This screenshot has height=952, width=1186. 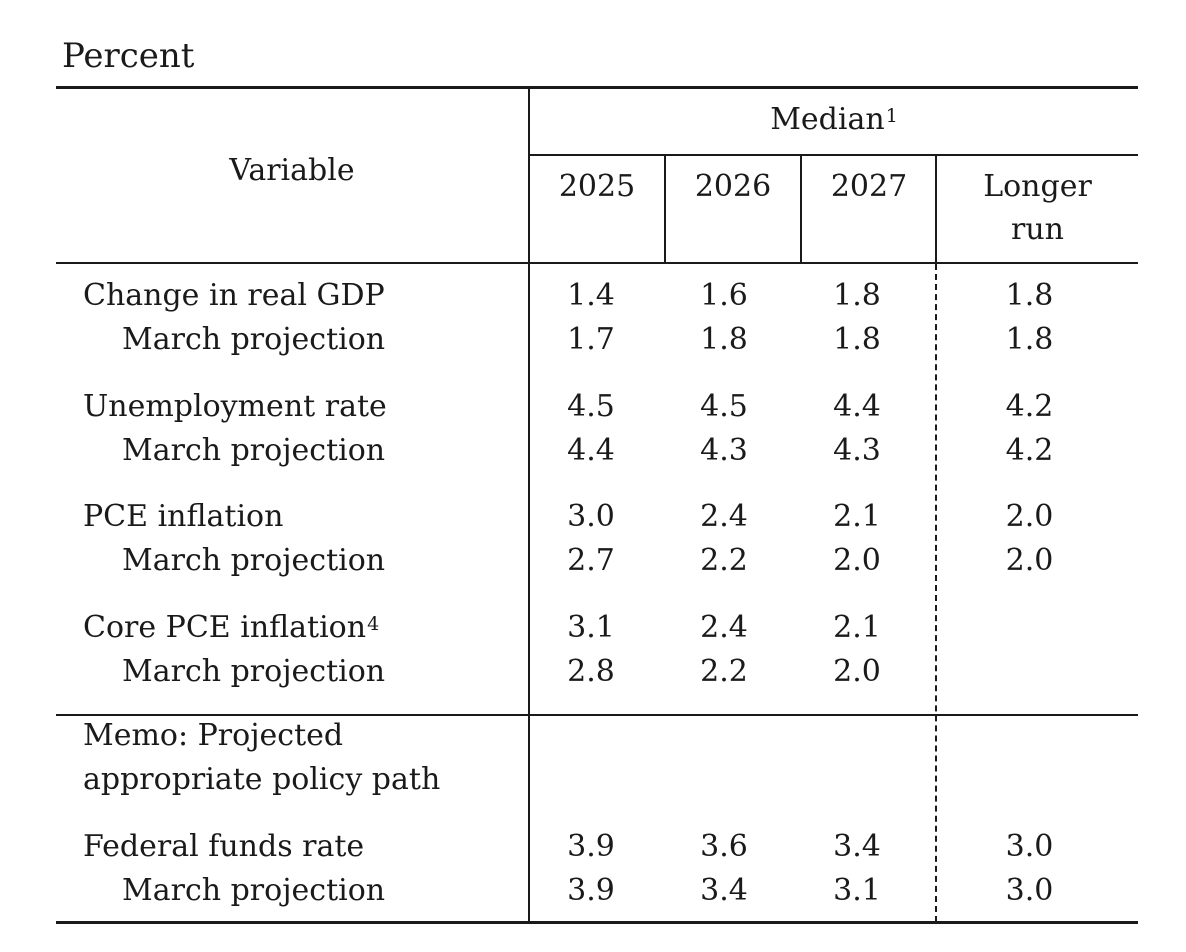 What do you see at coordinates (591, 671) in the screenshot?
I see `cell-2025: 2.8` at bounding box center [591, 671].